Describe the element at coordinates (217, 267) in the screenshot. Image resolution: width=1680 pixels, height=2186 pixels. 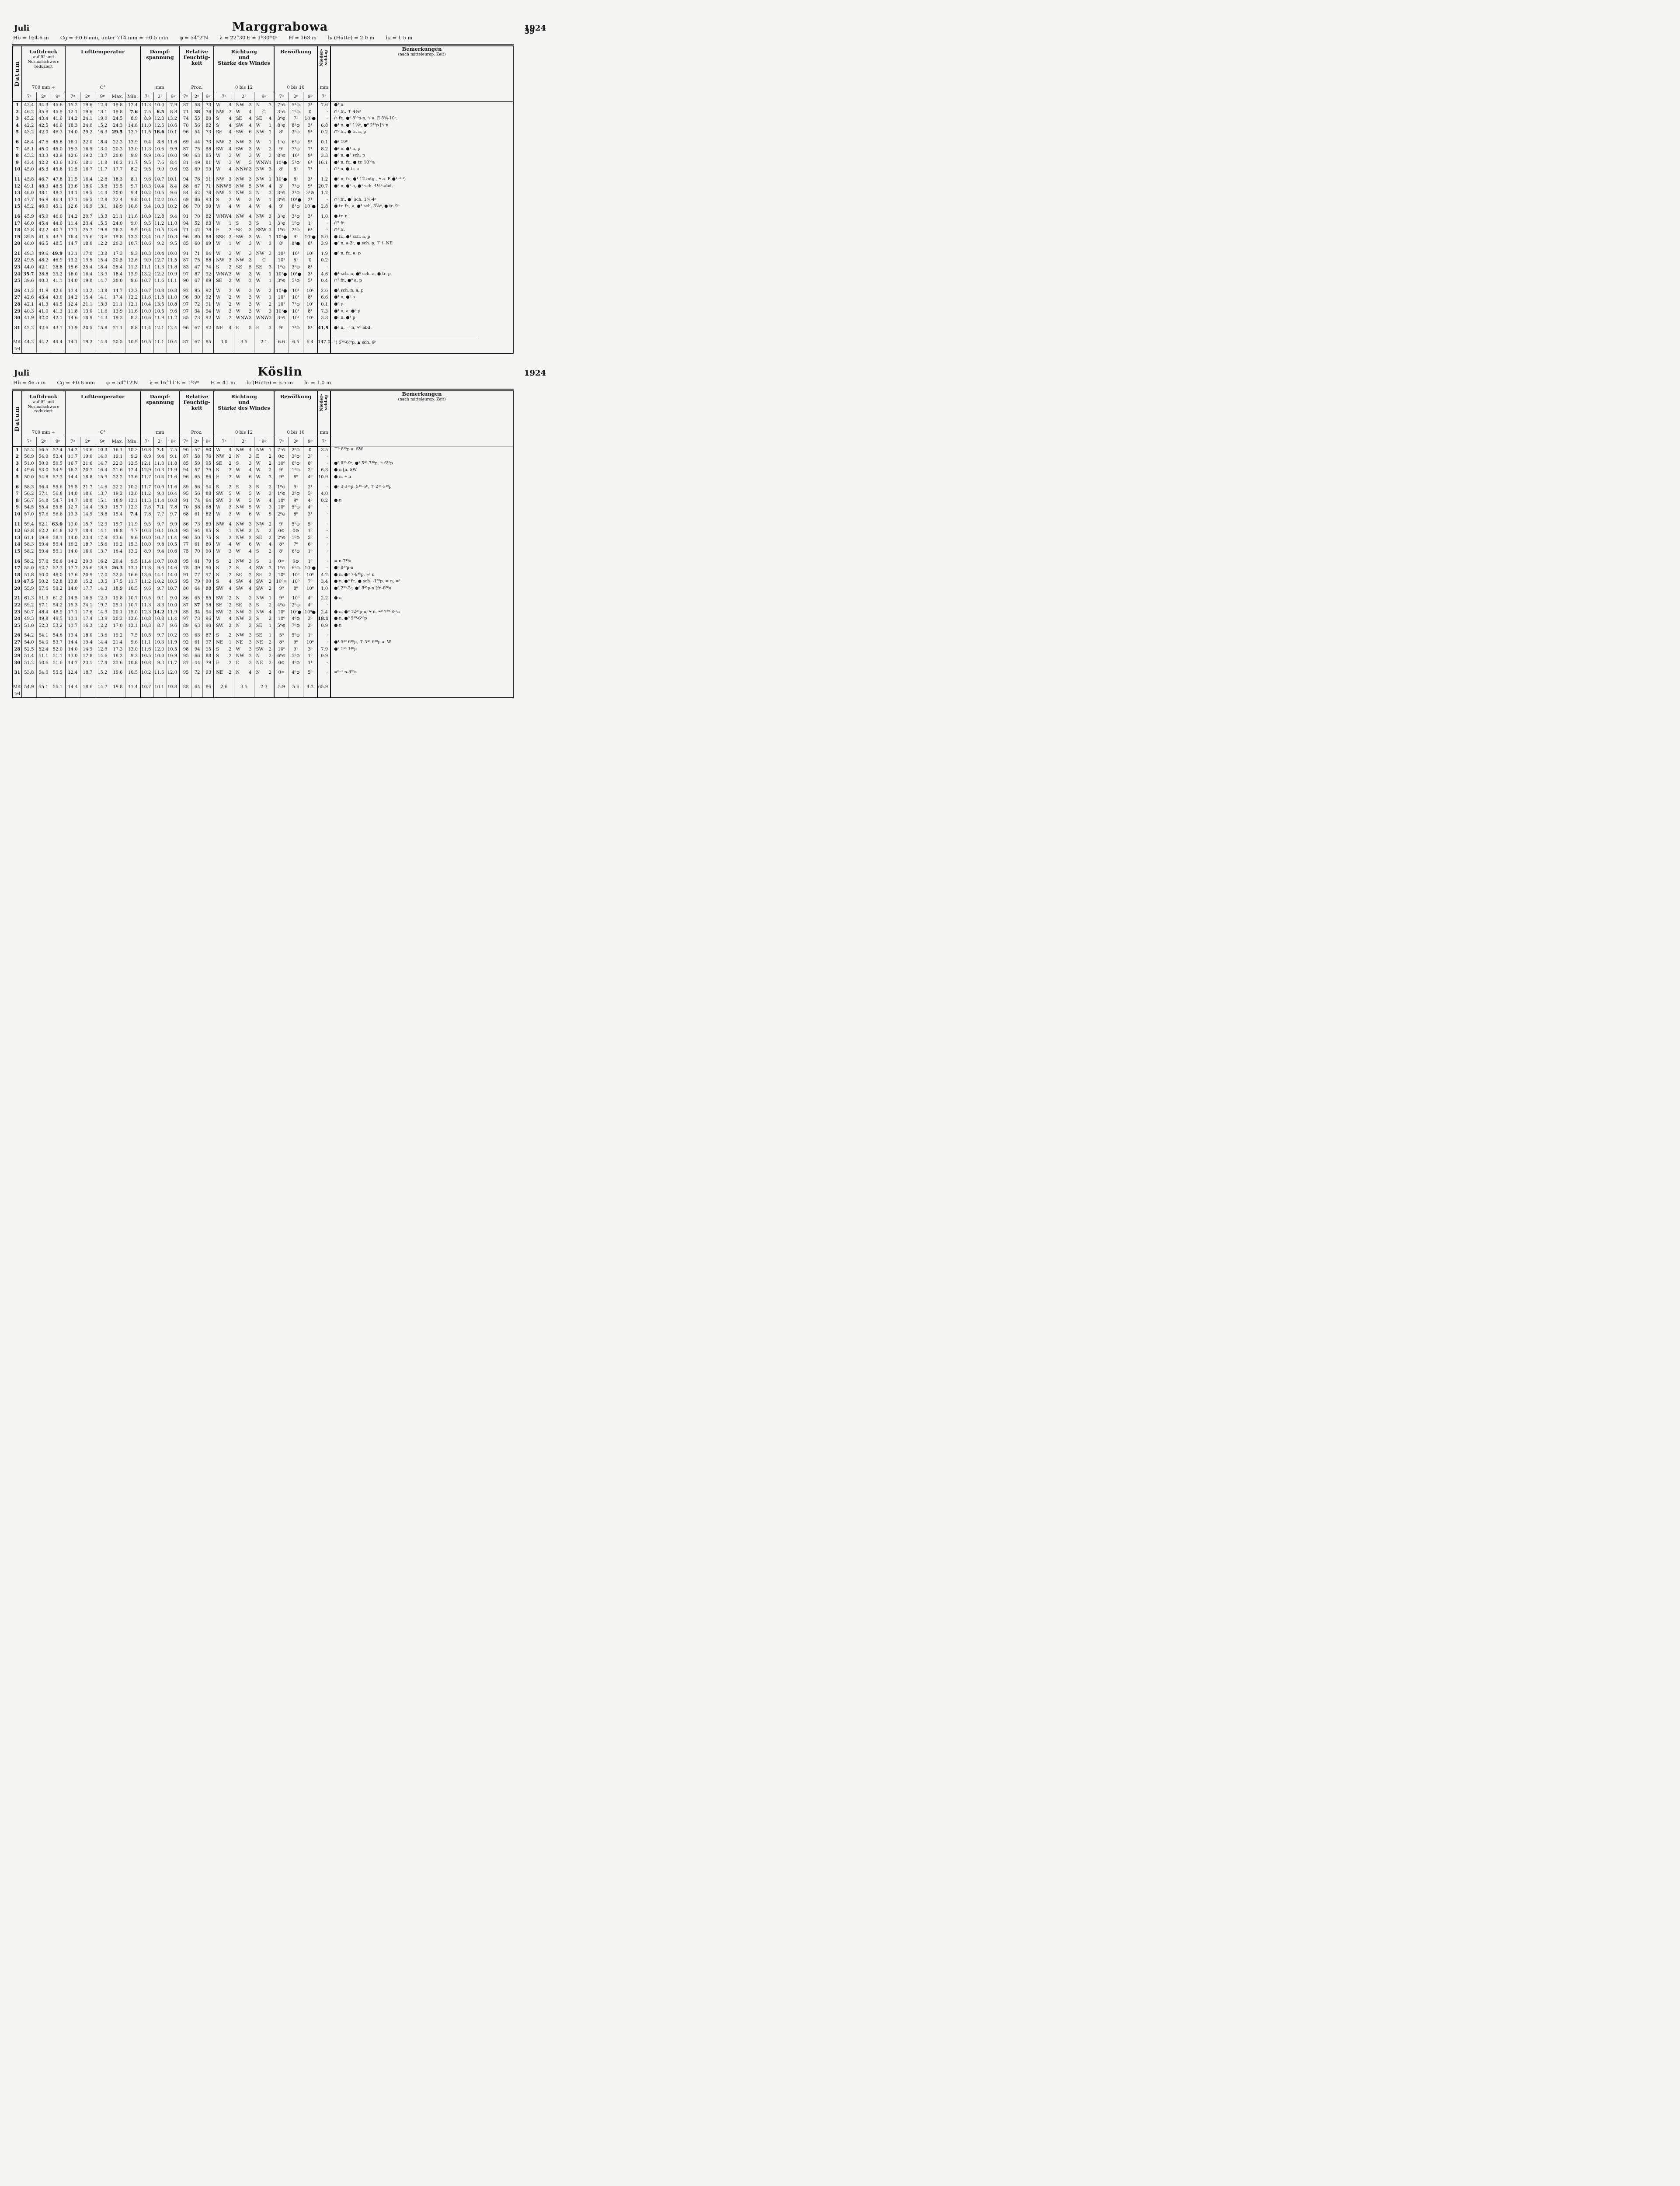
I see `wind-direction: S` at that location.